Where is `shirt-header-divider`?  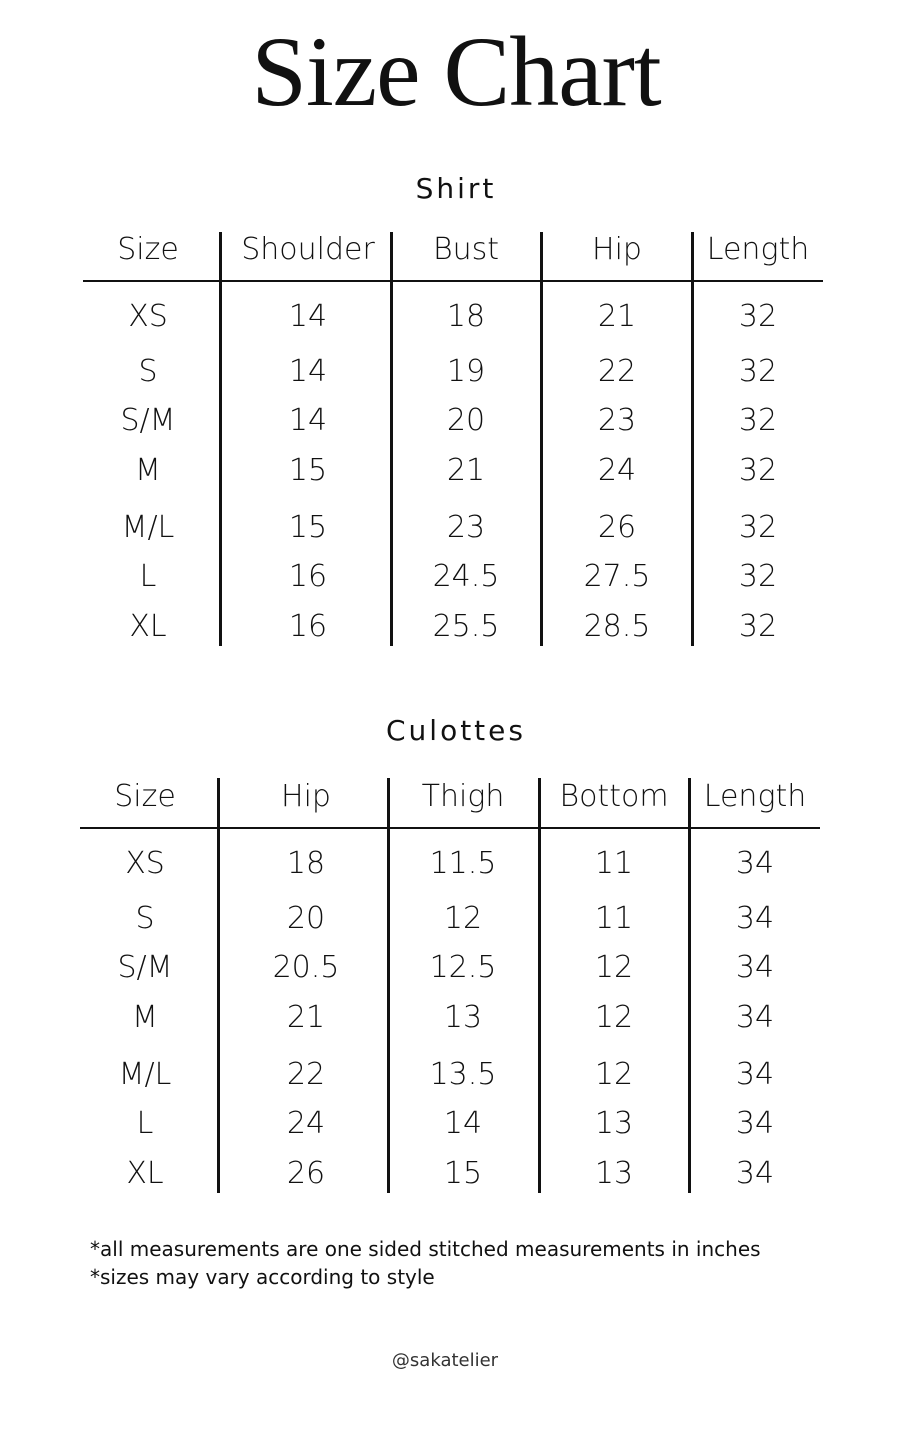
shirt-header-divider is located at coordinates (453, 281).